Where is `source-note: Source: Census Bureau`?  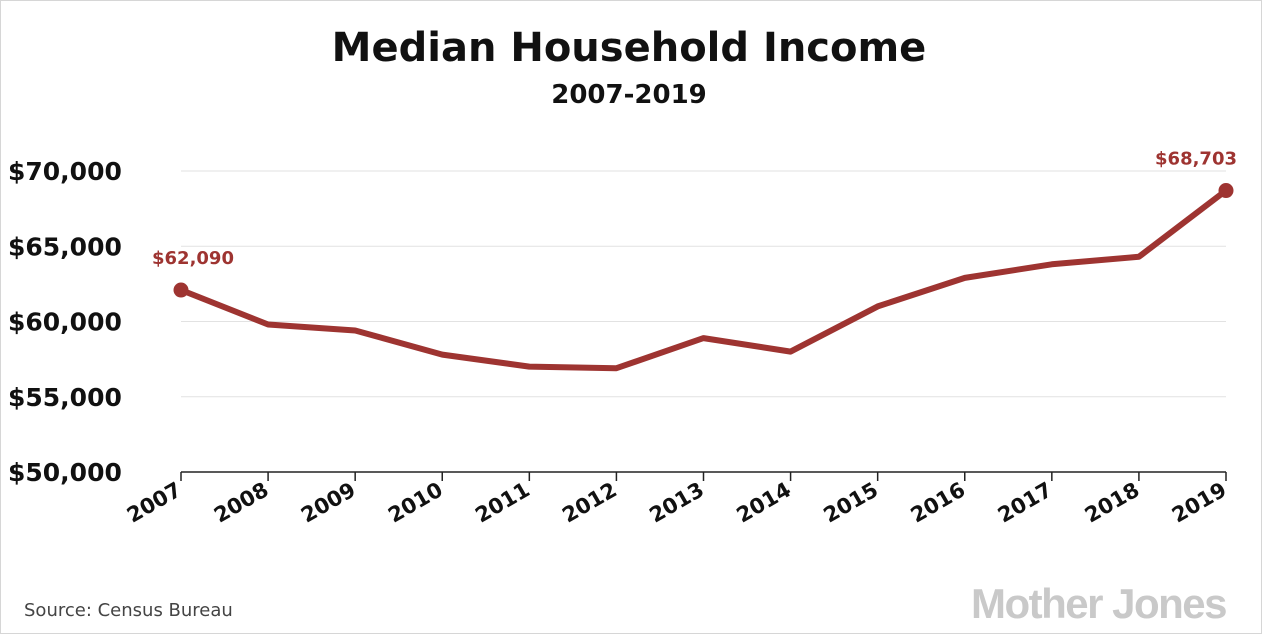
source-note: Source: Census Bureau is located at coordinates (128, 610).